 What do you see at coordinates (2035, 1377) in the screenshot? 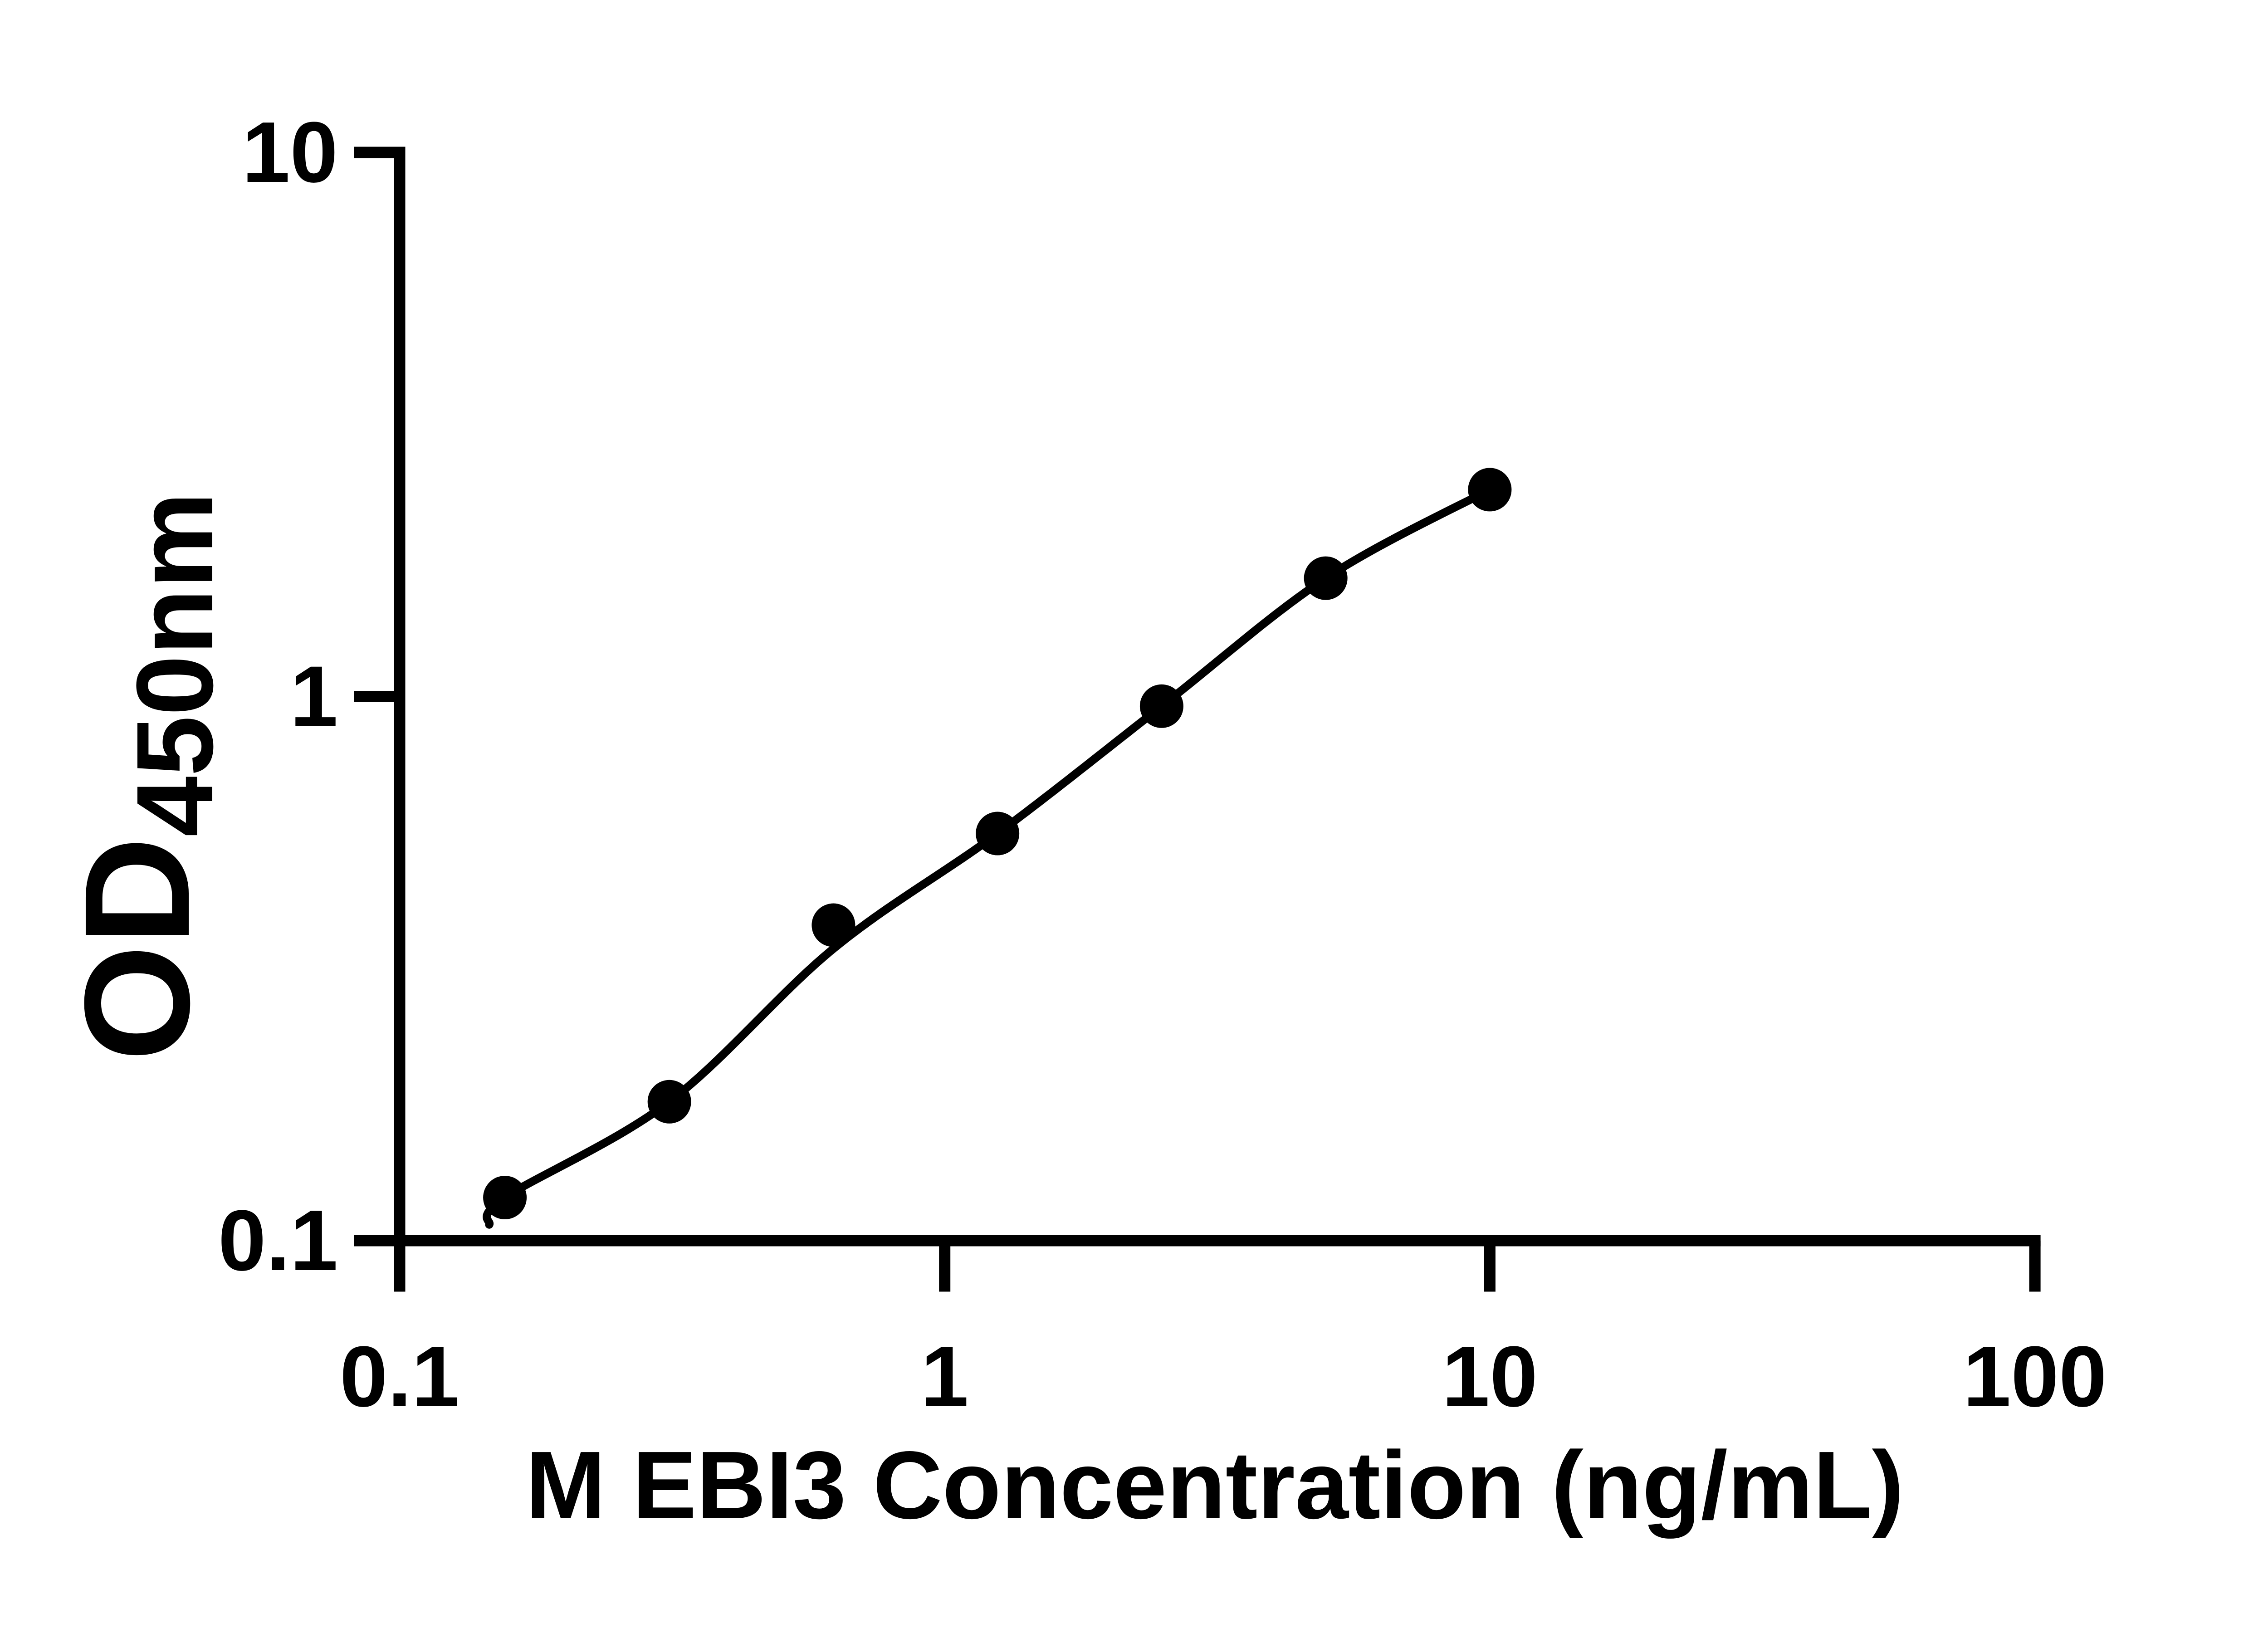
I see `x-tick-label: 100` at bounding box center [2035, 1377].